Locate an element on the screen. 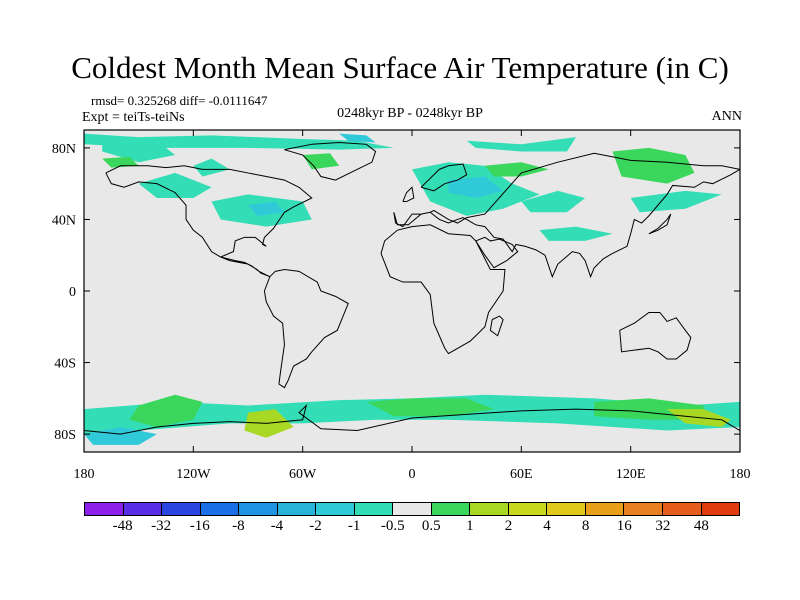  colorbar is located at coordinates (412, 509).